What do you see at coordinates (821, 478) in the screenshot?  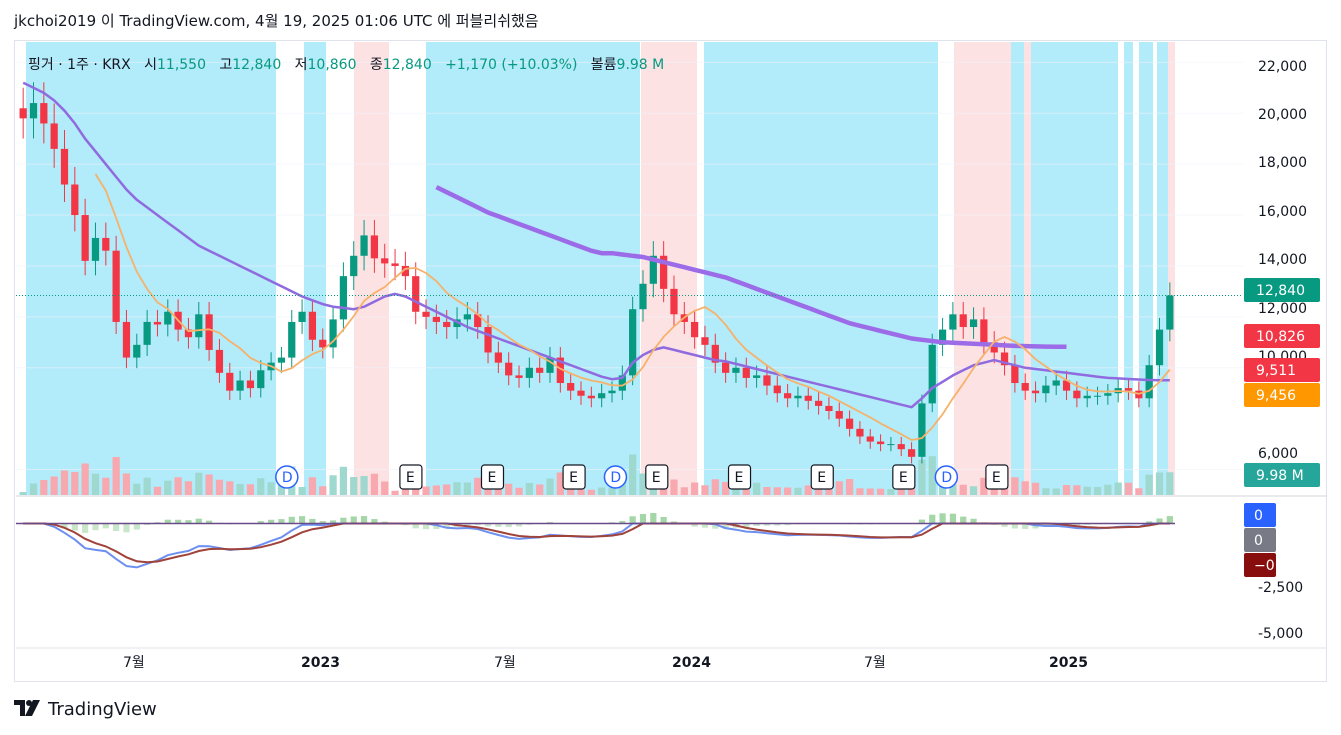 I see `earnings-marker-label-7: E` at bounding box center [821, 478].